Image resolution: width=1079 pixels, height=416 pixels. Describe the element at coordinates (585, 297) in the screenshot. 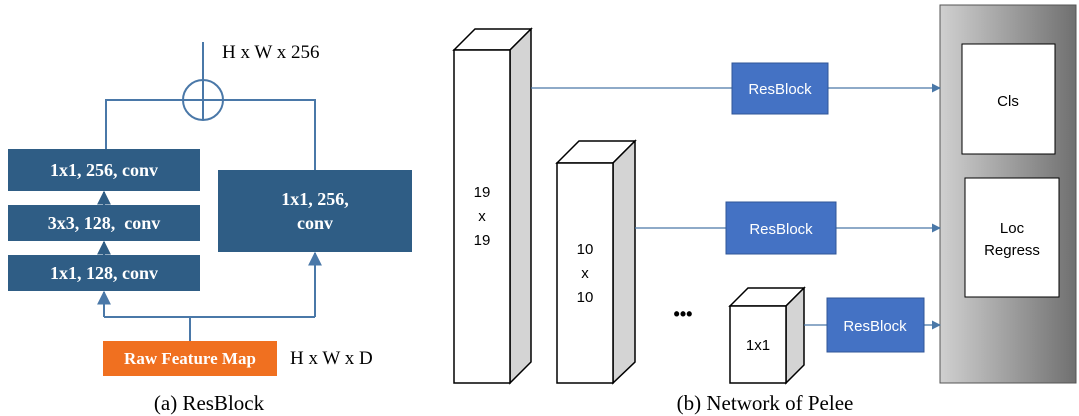

I see `fm2-line3: 10` at that location.